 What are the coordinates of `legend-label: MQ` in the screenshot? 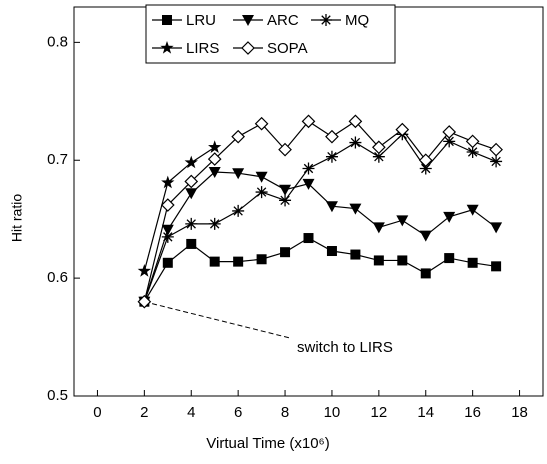 It's located at (357, 20).